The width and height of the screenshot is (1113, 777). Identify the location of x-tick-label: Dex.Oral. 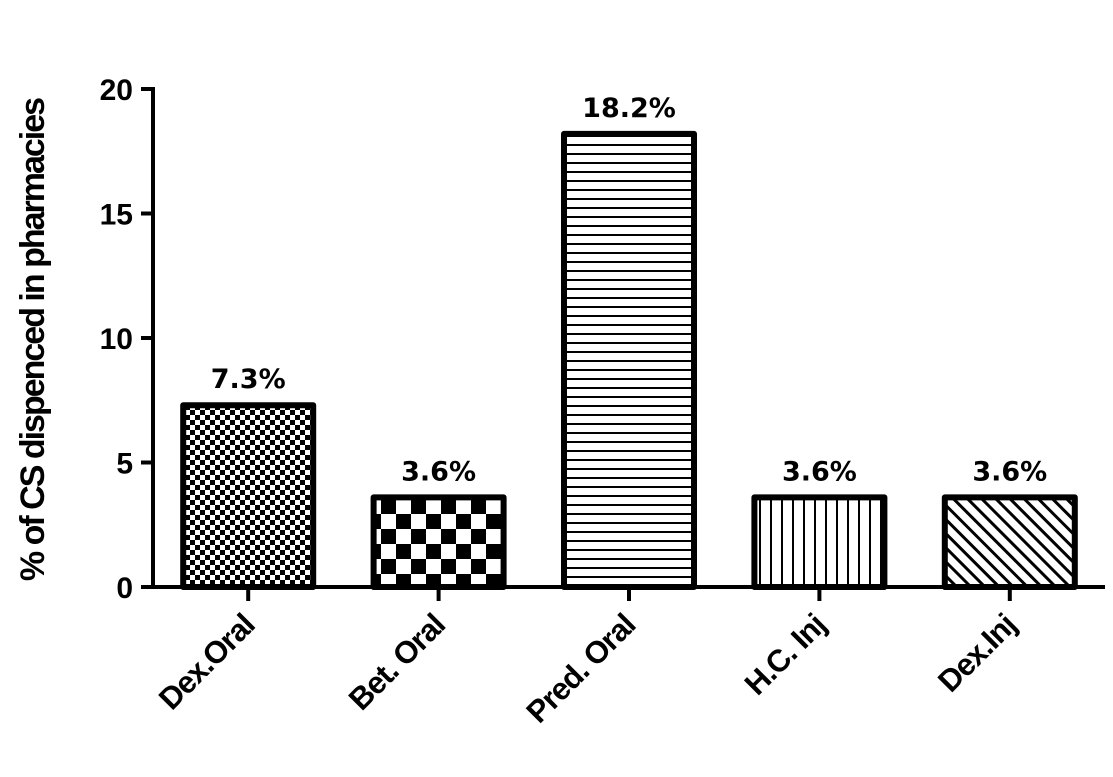
(206, 661).